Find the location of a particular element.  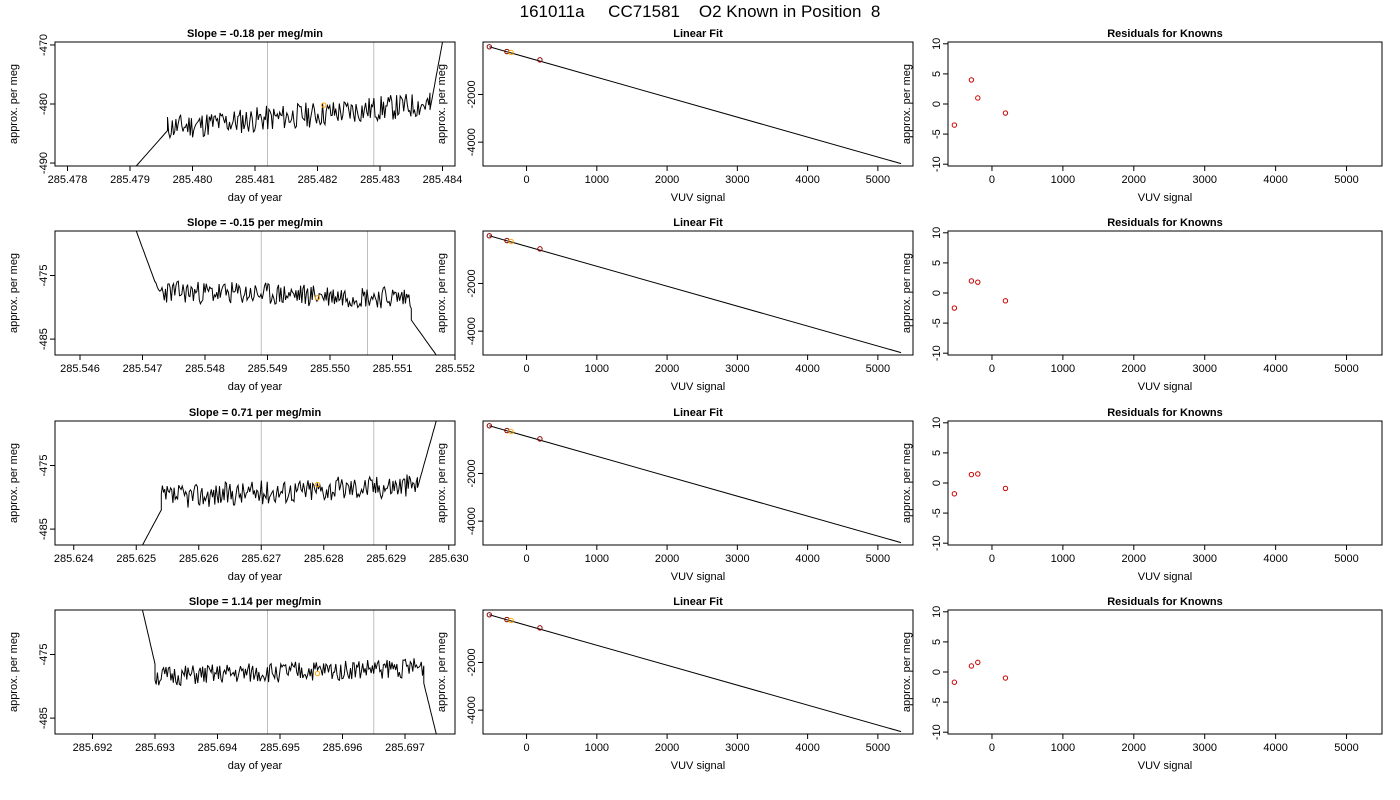

x-tick-label: 285.480 is located at coordinates (193, 180).